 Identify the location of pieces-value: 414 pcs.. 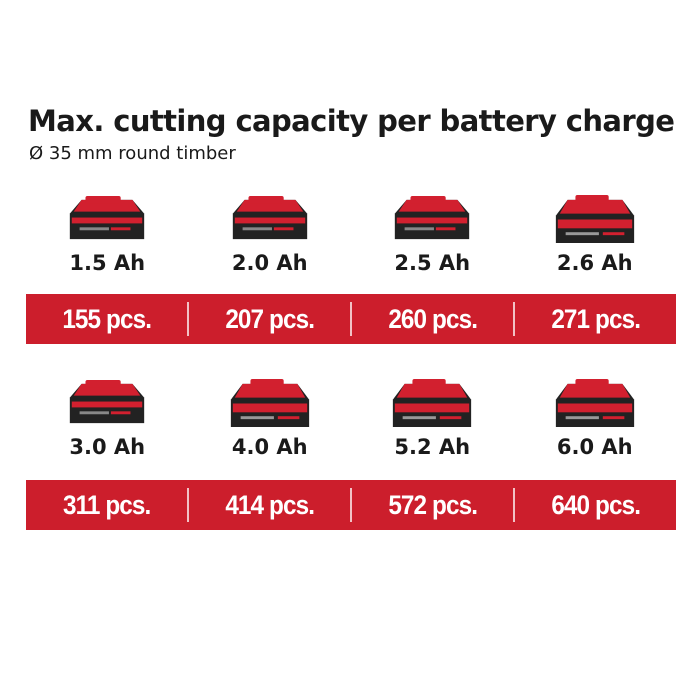
(270, 504).